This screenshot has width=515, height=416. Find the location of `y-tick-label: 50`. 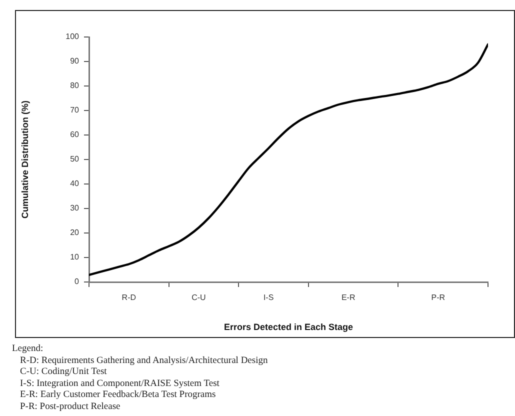

y-tick-label: 50 is located at coordinates (75, 159).